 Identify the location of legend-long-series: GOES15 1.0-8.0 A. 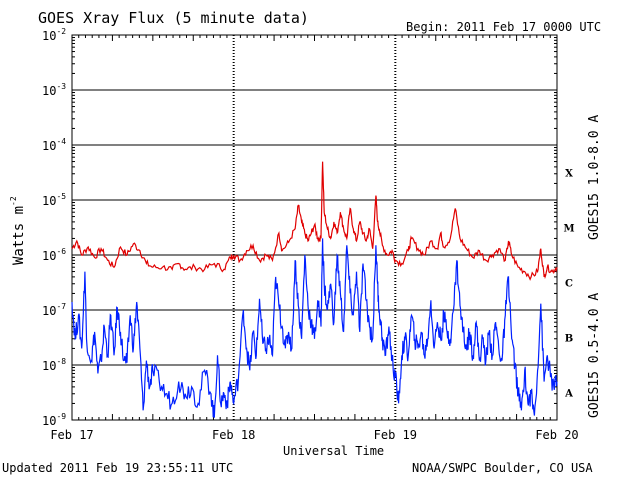
(594, 177).